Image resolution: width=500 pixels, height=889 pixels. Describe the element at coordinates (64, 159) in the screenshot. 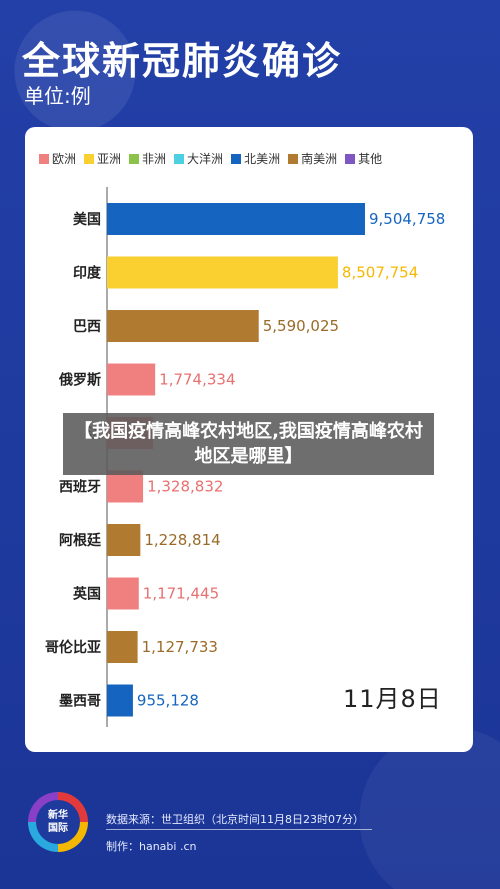

I see `legend-label: 欧洲` at that location.